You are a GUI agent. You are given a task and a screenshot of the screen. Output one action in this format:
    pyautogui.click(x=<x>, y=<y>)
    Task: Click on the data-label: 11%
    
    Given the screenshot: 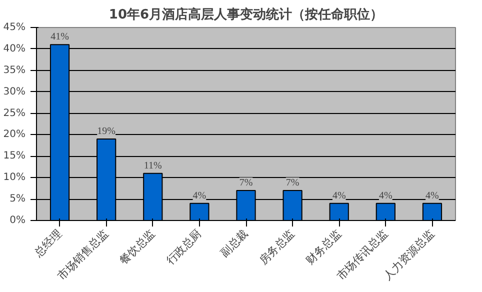 What is the action you would take?
    pyautogui.click(x=153, y=166)
    